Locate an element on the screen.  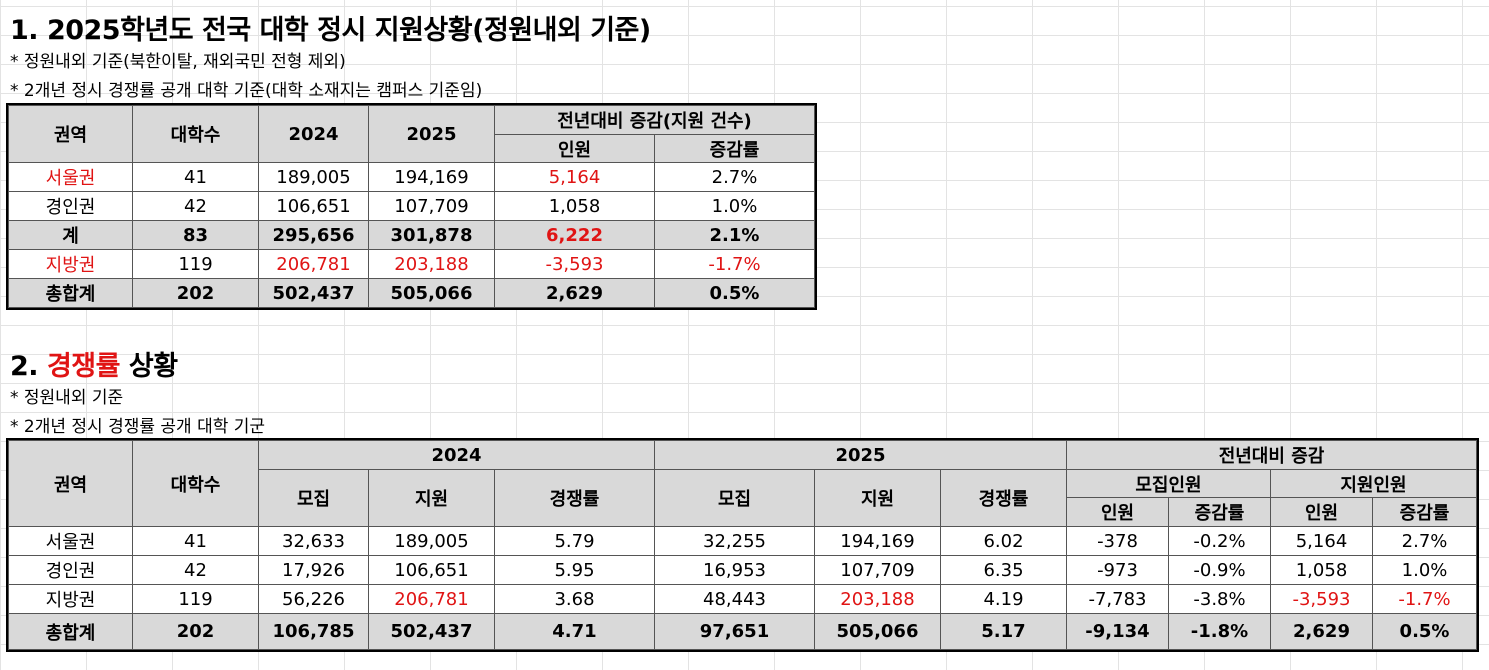
header-ratio-2025: 경쟁률 is located at coordinates (1003, 498).